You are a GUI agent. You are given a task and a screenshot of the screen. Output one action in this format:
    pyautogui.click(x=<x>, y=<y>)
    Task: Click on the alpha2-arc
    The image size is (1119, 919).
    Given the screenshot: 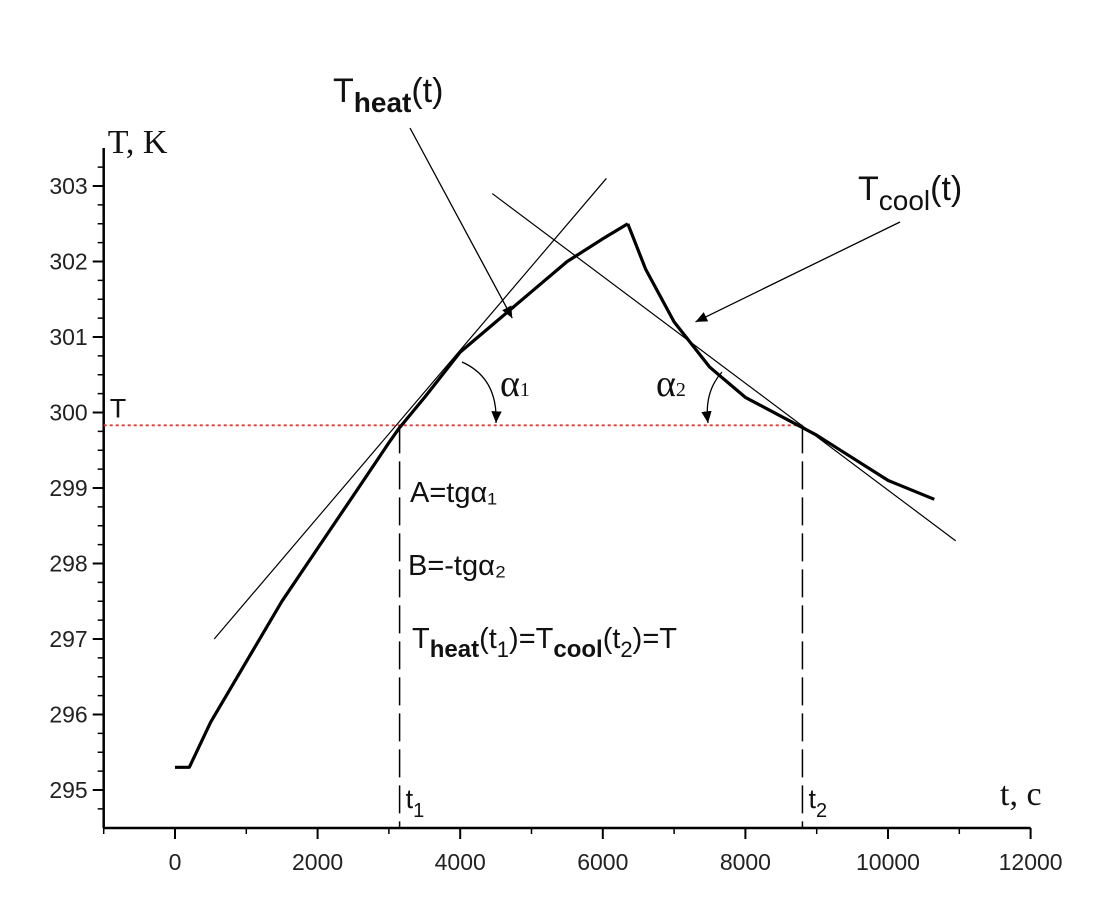 What is the action you would take?
    pyautogui.click(x=712, y=397)
    